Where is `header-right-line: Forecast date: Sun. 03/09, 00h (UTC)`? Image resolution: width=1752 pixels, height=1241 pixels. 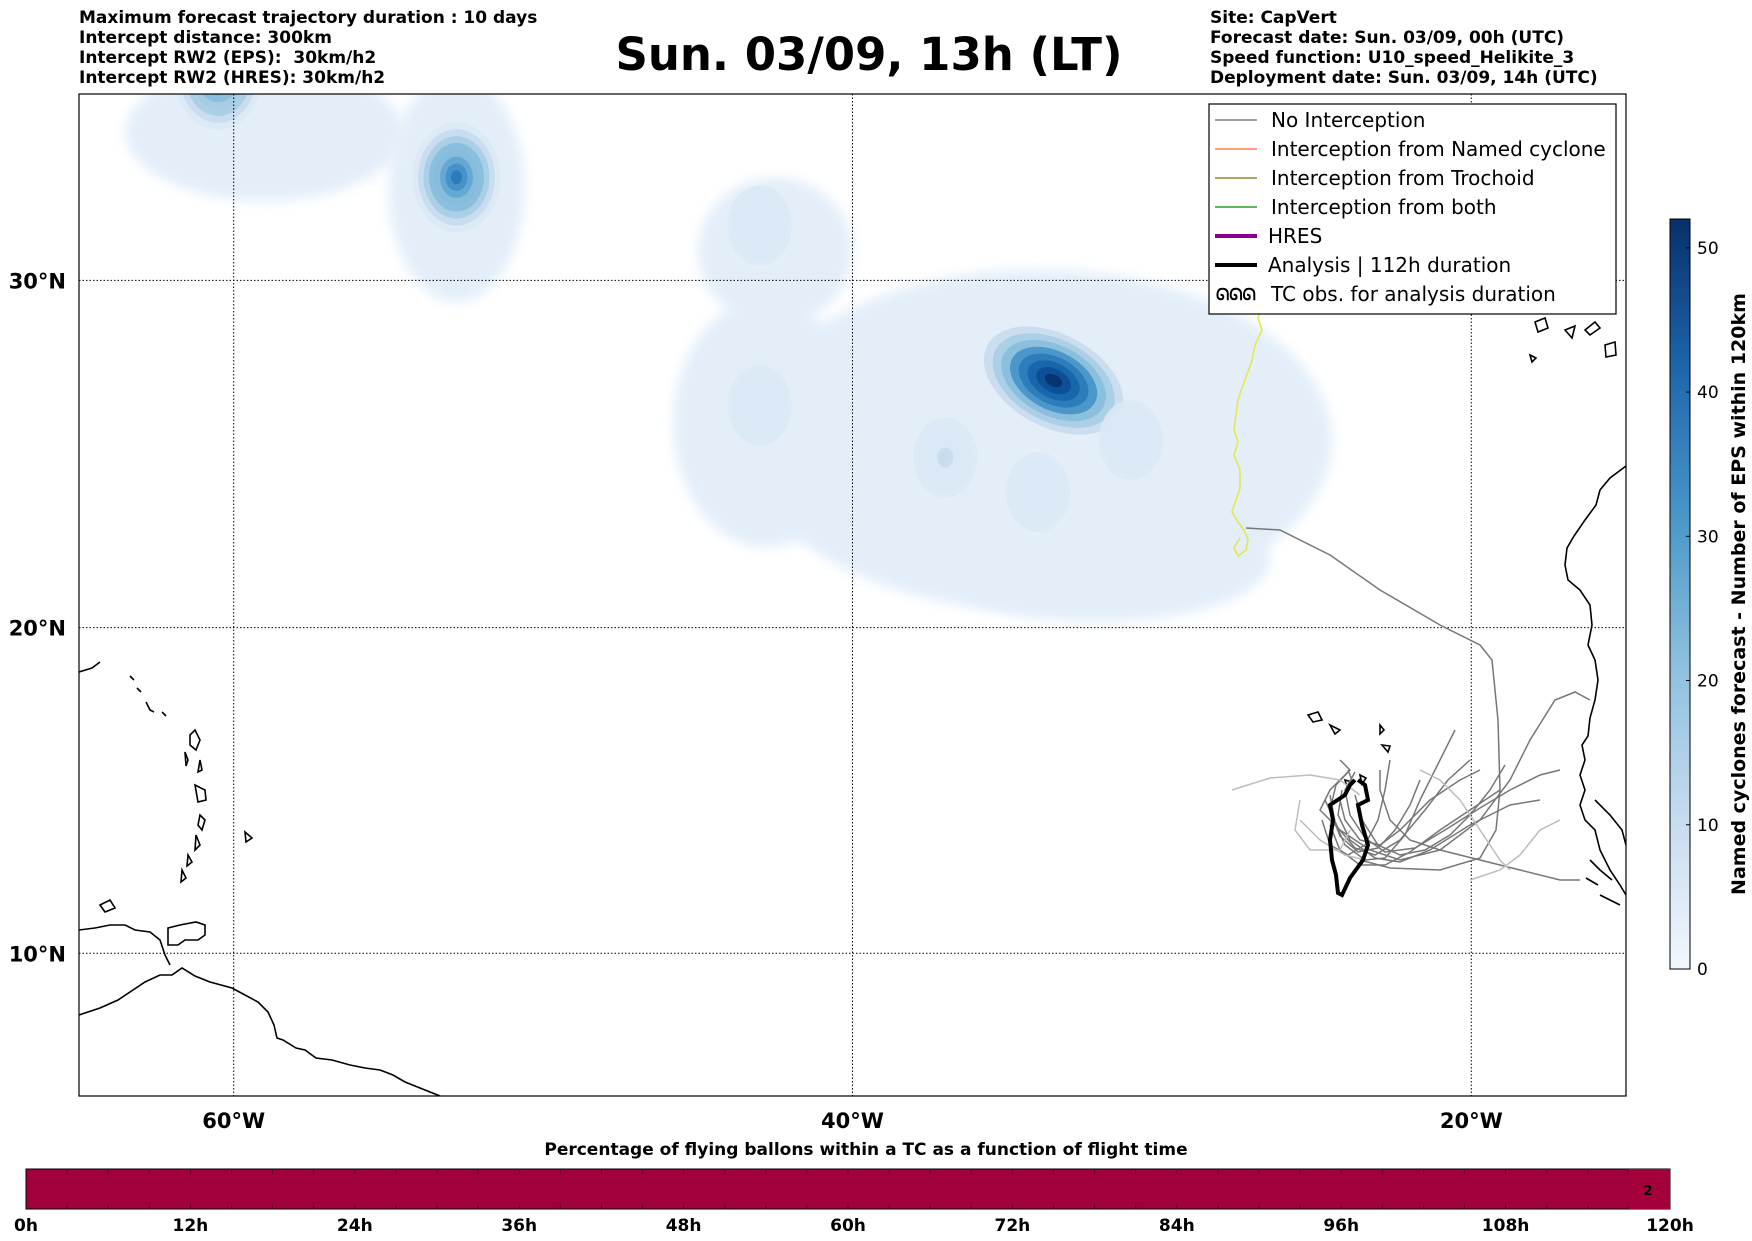 header-right-line: Forecast date: Sun. 03/09, 00h (UTC) is located at coordinates (1387, 38).